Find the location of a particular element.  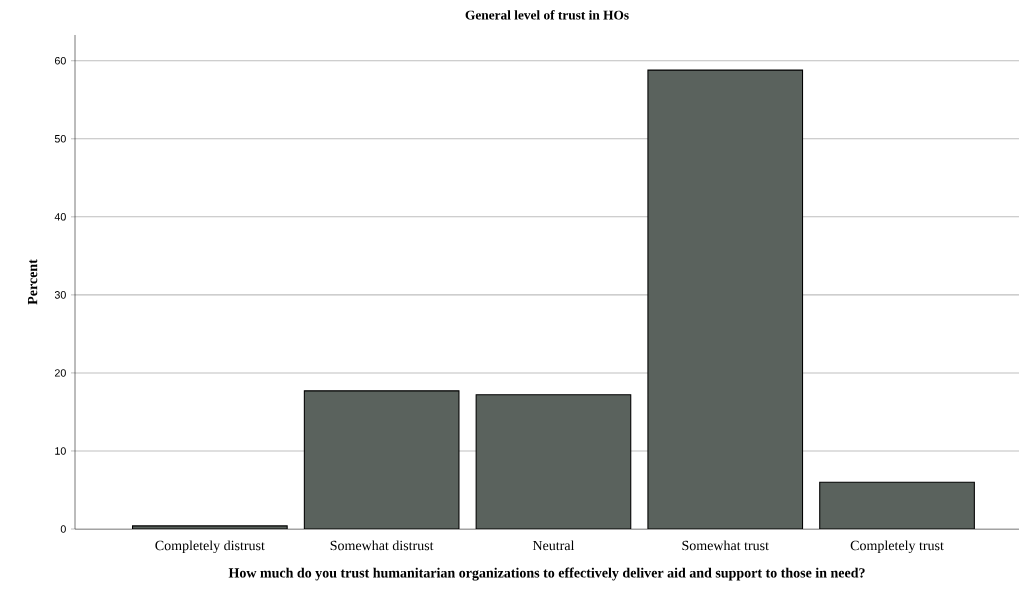

y-tick-label: 30 is located at coordinates (60, 295).